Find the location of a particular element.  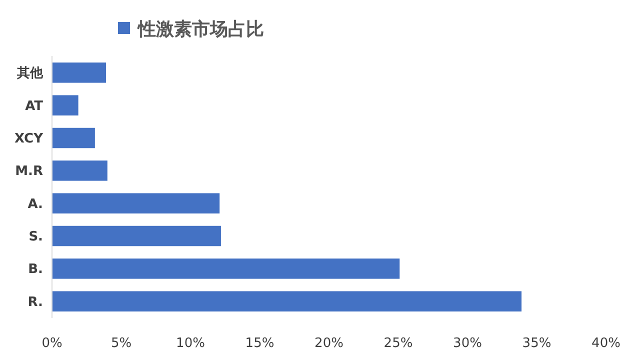

x-tick-label: 25% is located at coordinates (398, 343).